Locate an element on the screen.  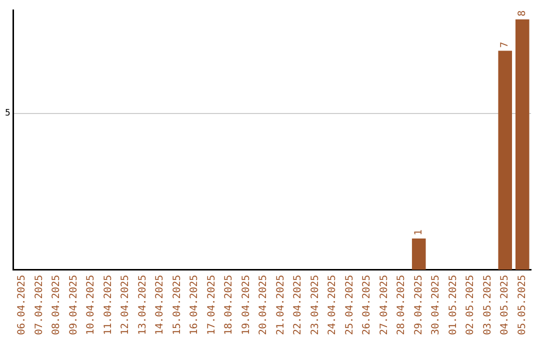
x-tick-label: 20.04.2025 is located at coordinates (264, 305).